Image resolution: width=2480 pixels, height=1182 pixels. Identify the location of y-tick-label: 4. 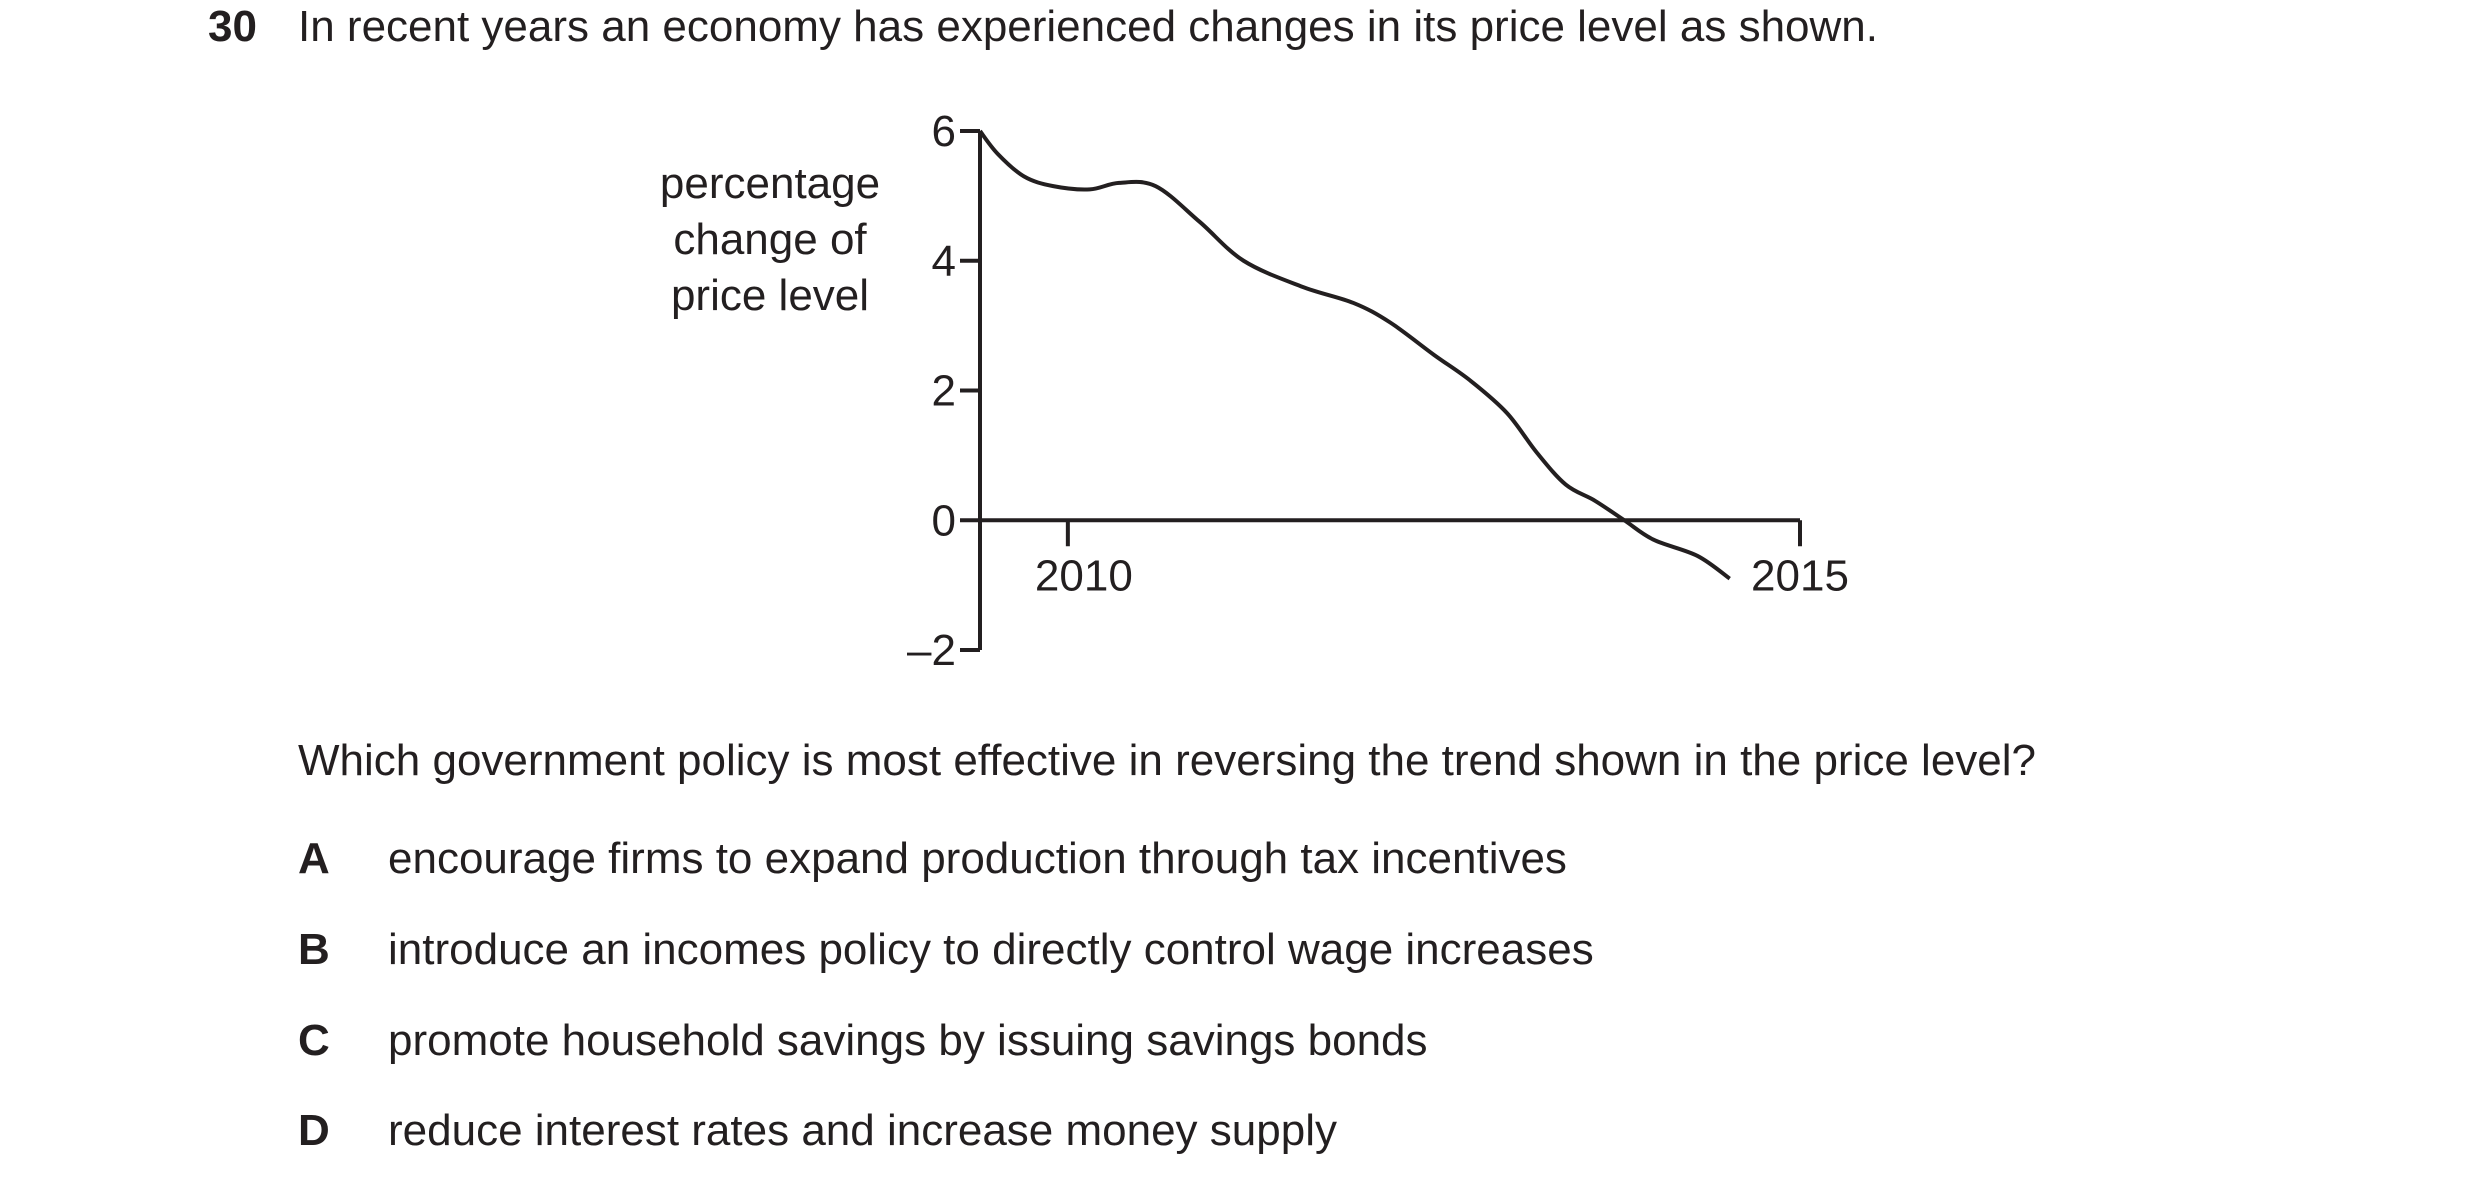
(944, 261).